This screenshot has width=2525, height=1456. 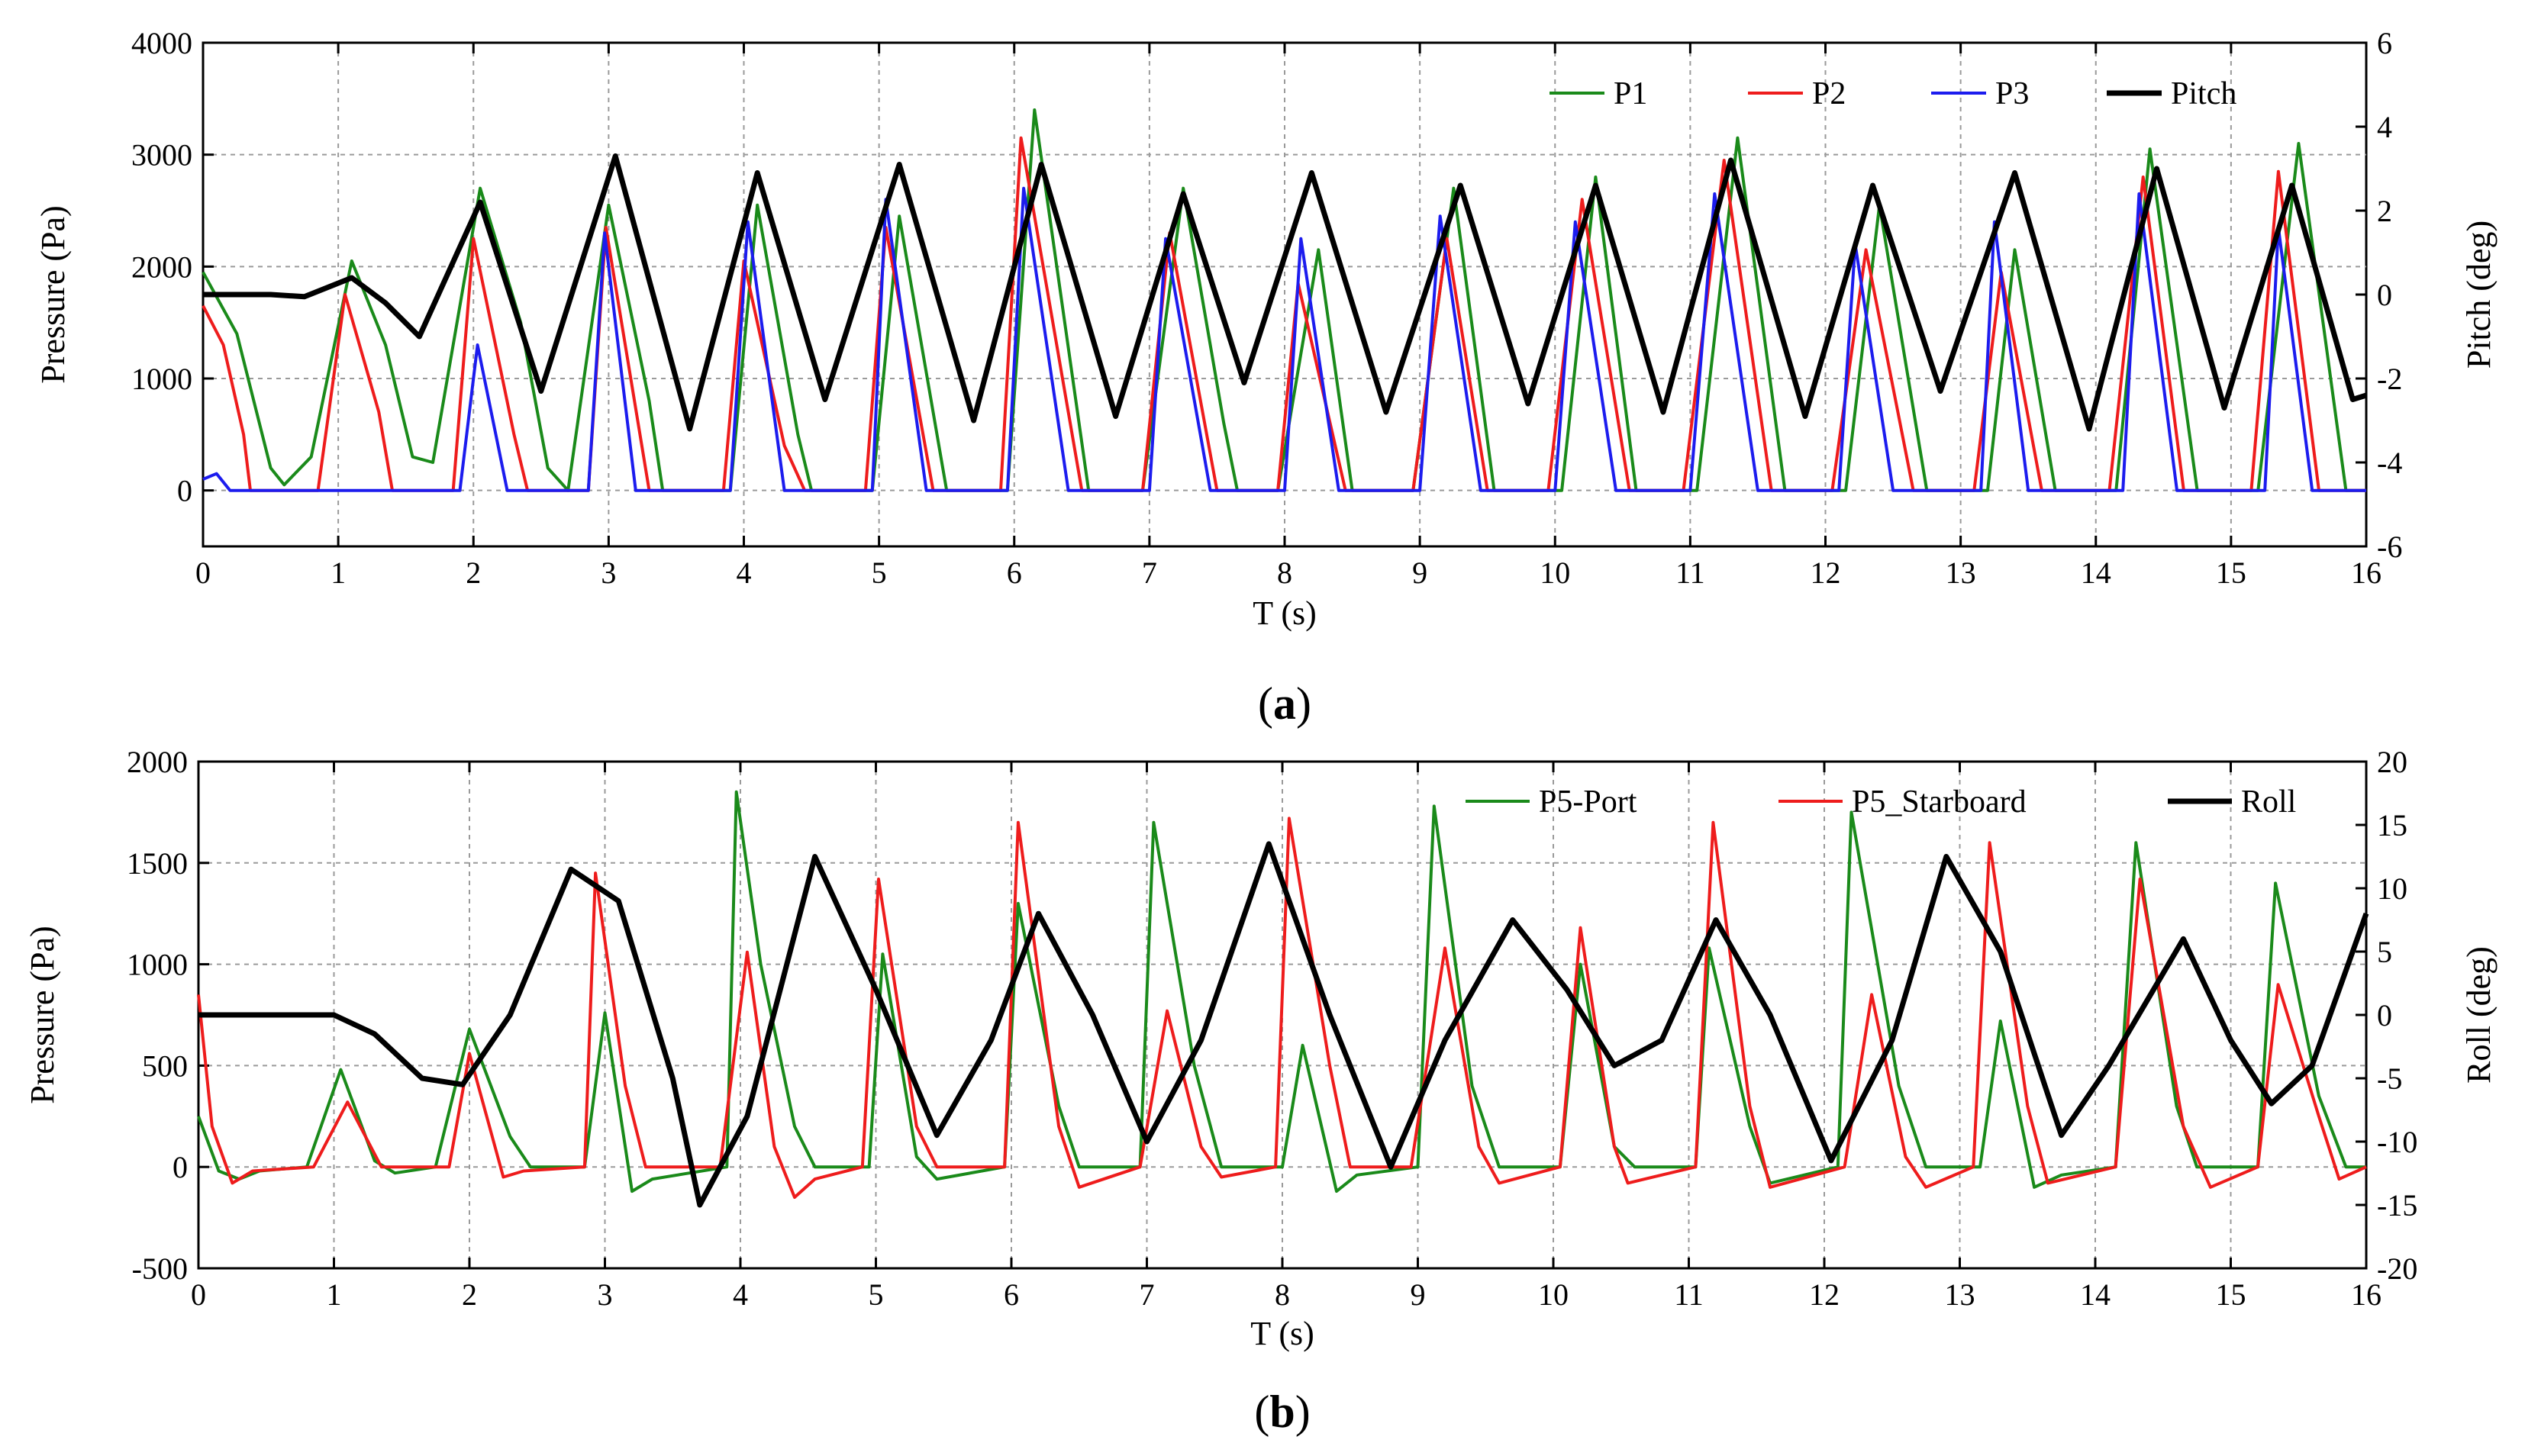 What do you see at coordinates (2397, 1142) in the screenshot?
I see `y-tick-label-right: -10` at bounding box center [2397, 1142].